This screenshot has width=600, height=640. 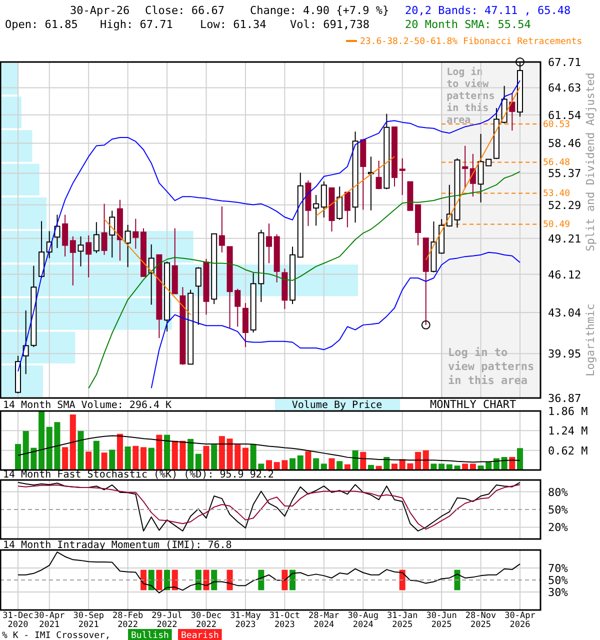 I want to click on legend-title: % K - IMI Crossover,, so click(x=56, y=635).